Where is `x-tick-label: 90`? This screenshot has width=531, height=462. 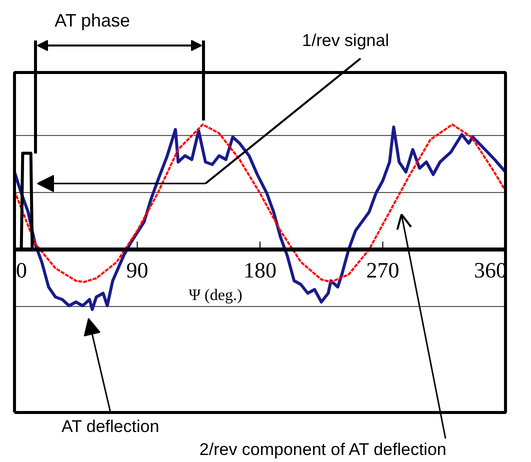 x-tick-label: 90 is located at coordinates (137, 270).